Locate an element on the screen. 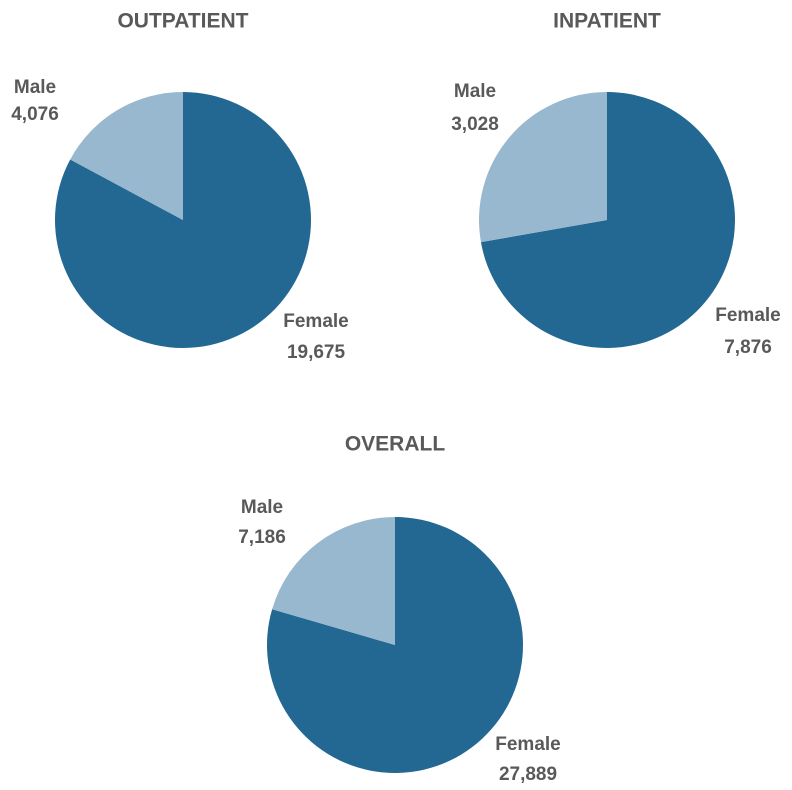 The image size is (792, 790). chart-title: INPATIENT is located at coordinates (607, 21).